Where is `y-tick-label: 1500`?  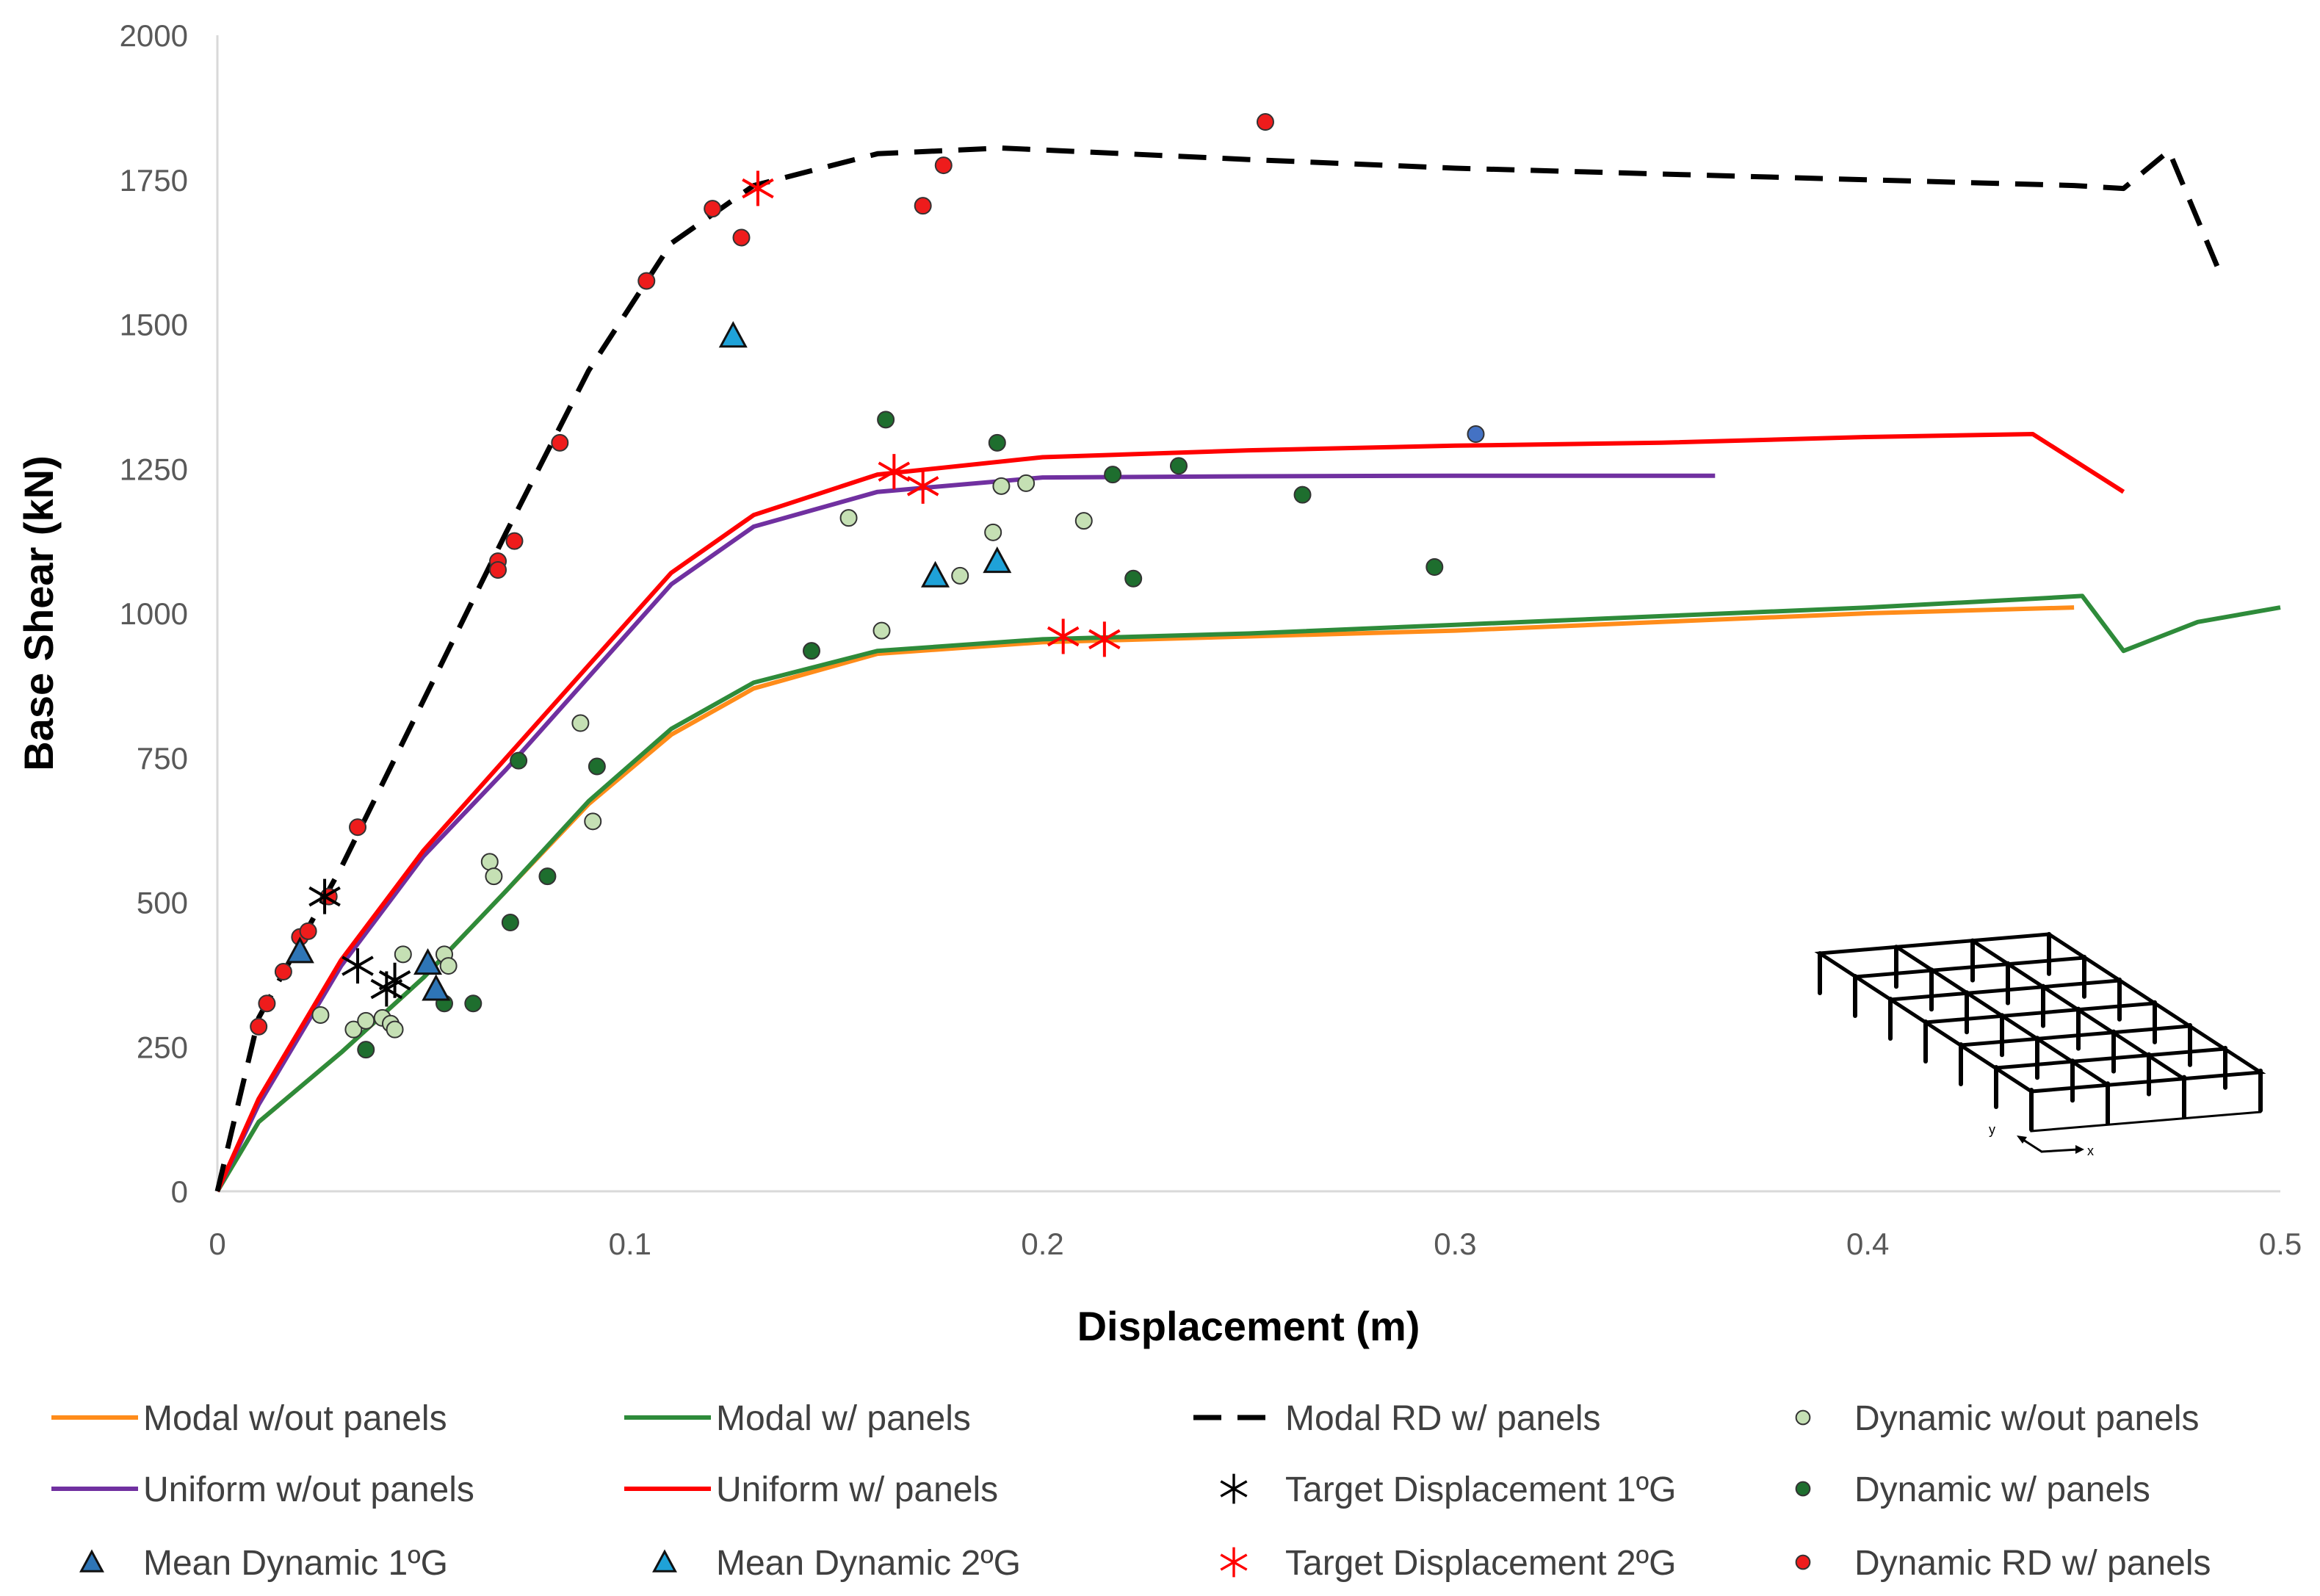 y-tick-label: 1500 is located at coordinates (154, 325).